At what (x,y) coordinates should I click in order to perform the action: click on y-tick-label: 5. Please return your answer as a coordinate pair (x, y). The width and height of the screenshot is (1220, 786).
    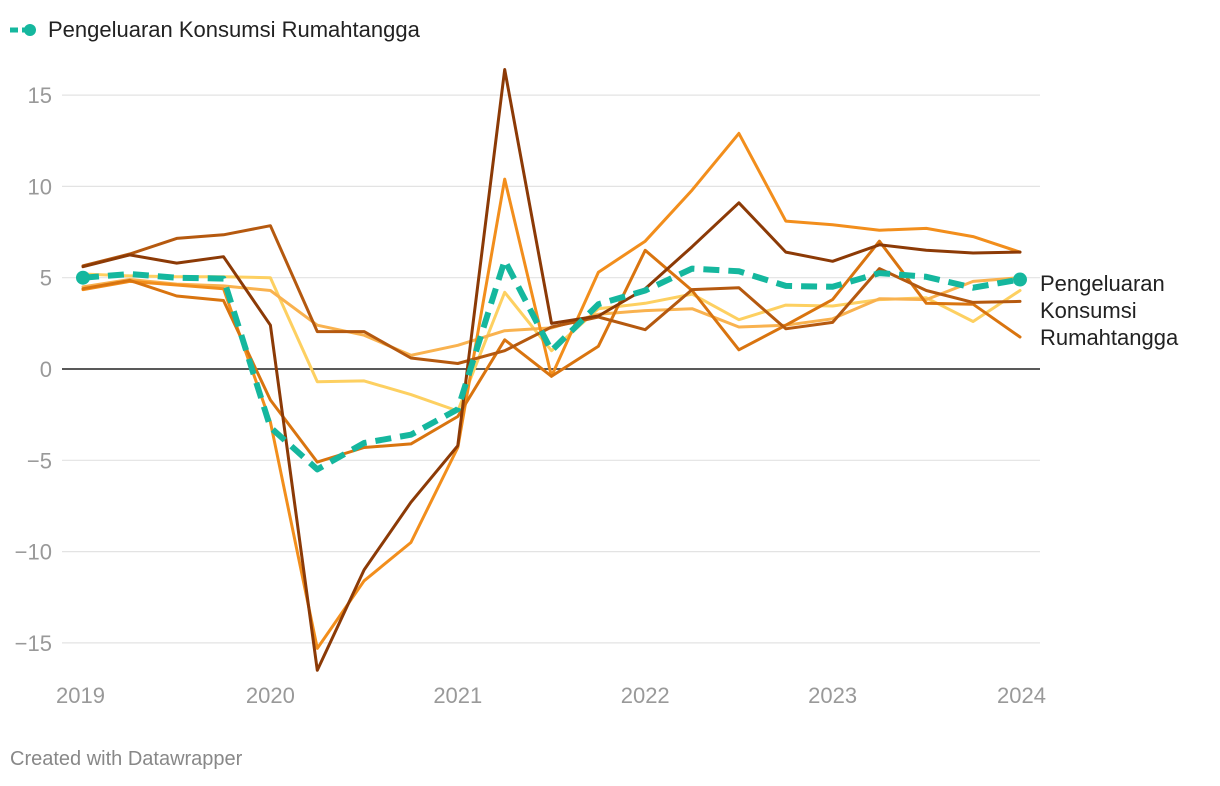
    Looking at the image, I should click on (46, 278).